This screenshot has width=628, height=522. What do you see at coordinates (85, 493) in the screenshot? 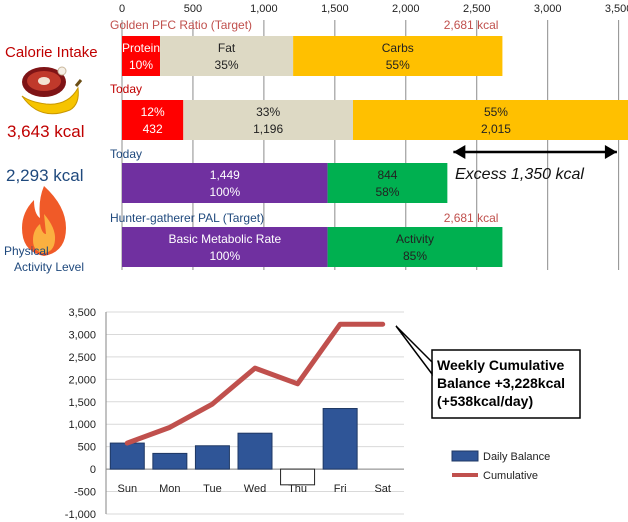
I see `weekly-y-tick-label: -500` at bounding box center [85, 493].